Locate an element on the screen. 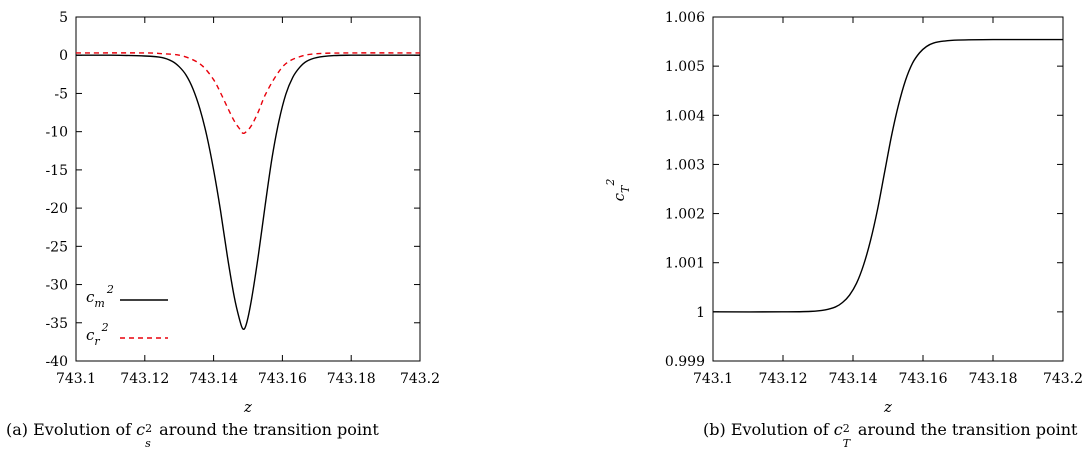 The width and height of the screenshot is (1086, 455). caption-a-base: c is located at coordinates (141, 429).